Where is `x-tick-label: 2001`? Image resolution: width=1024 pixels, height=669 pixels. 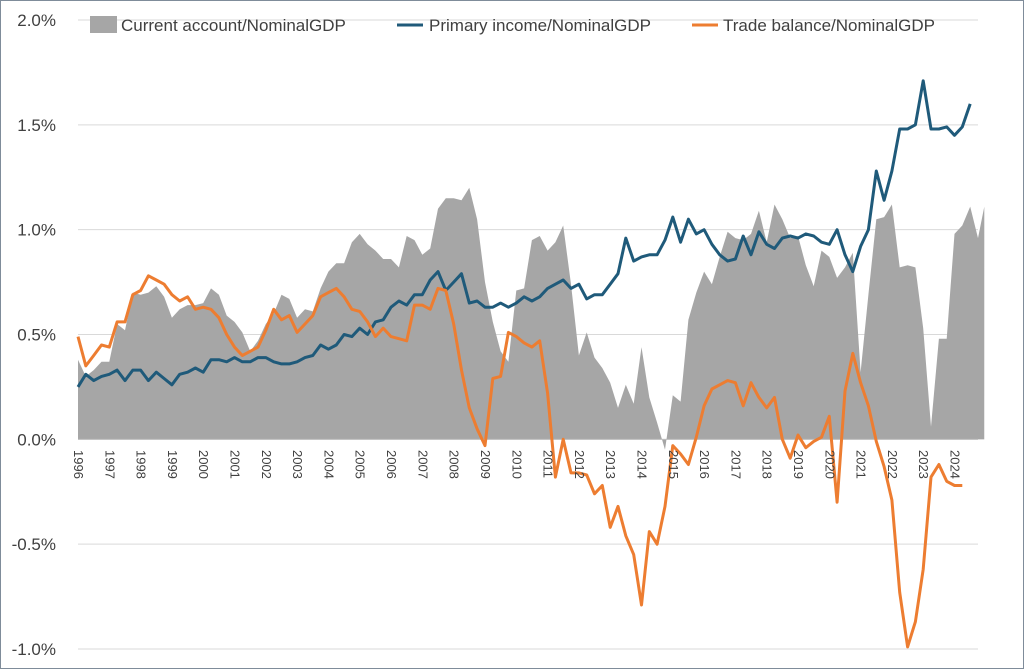 x-tick-label: 2001 is located at coordinates (235, 464).